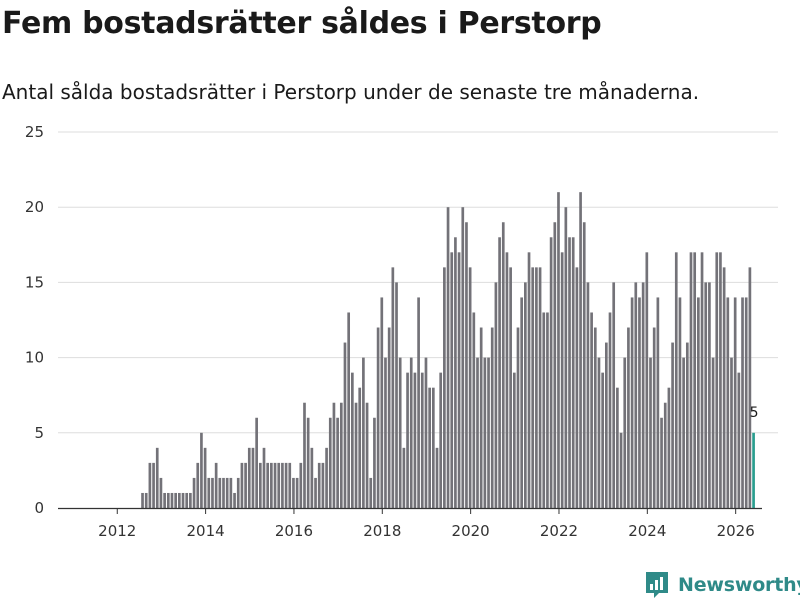 Image resolution: width=800 pixels, height=601 pixels. Describe the element at coordinates (34, 320) in the screenshot. I see `y-axis-ticks: 0 5 10 15 20 25` at that location.